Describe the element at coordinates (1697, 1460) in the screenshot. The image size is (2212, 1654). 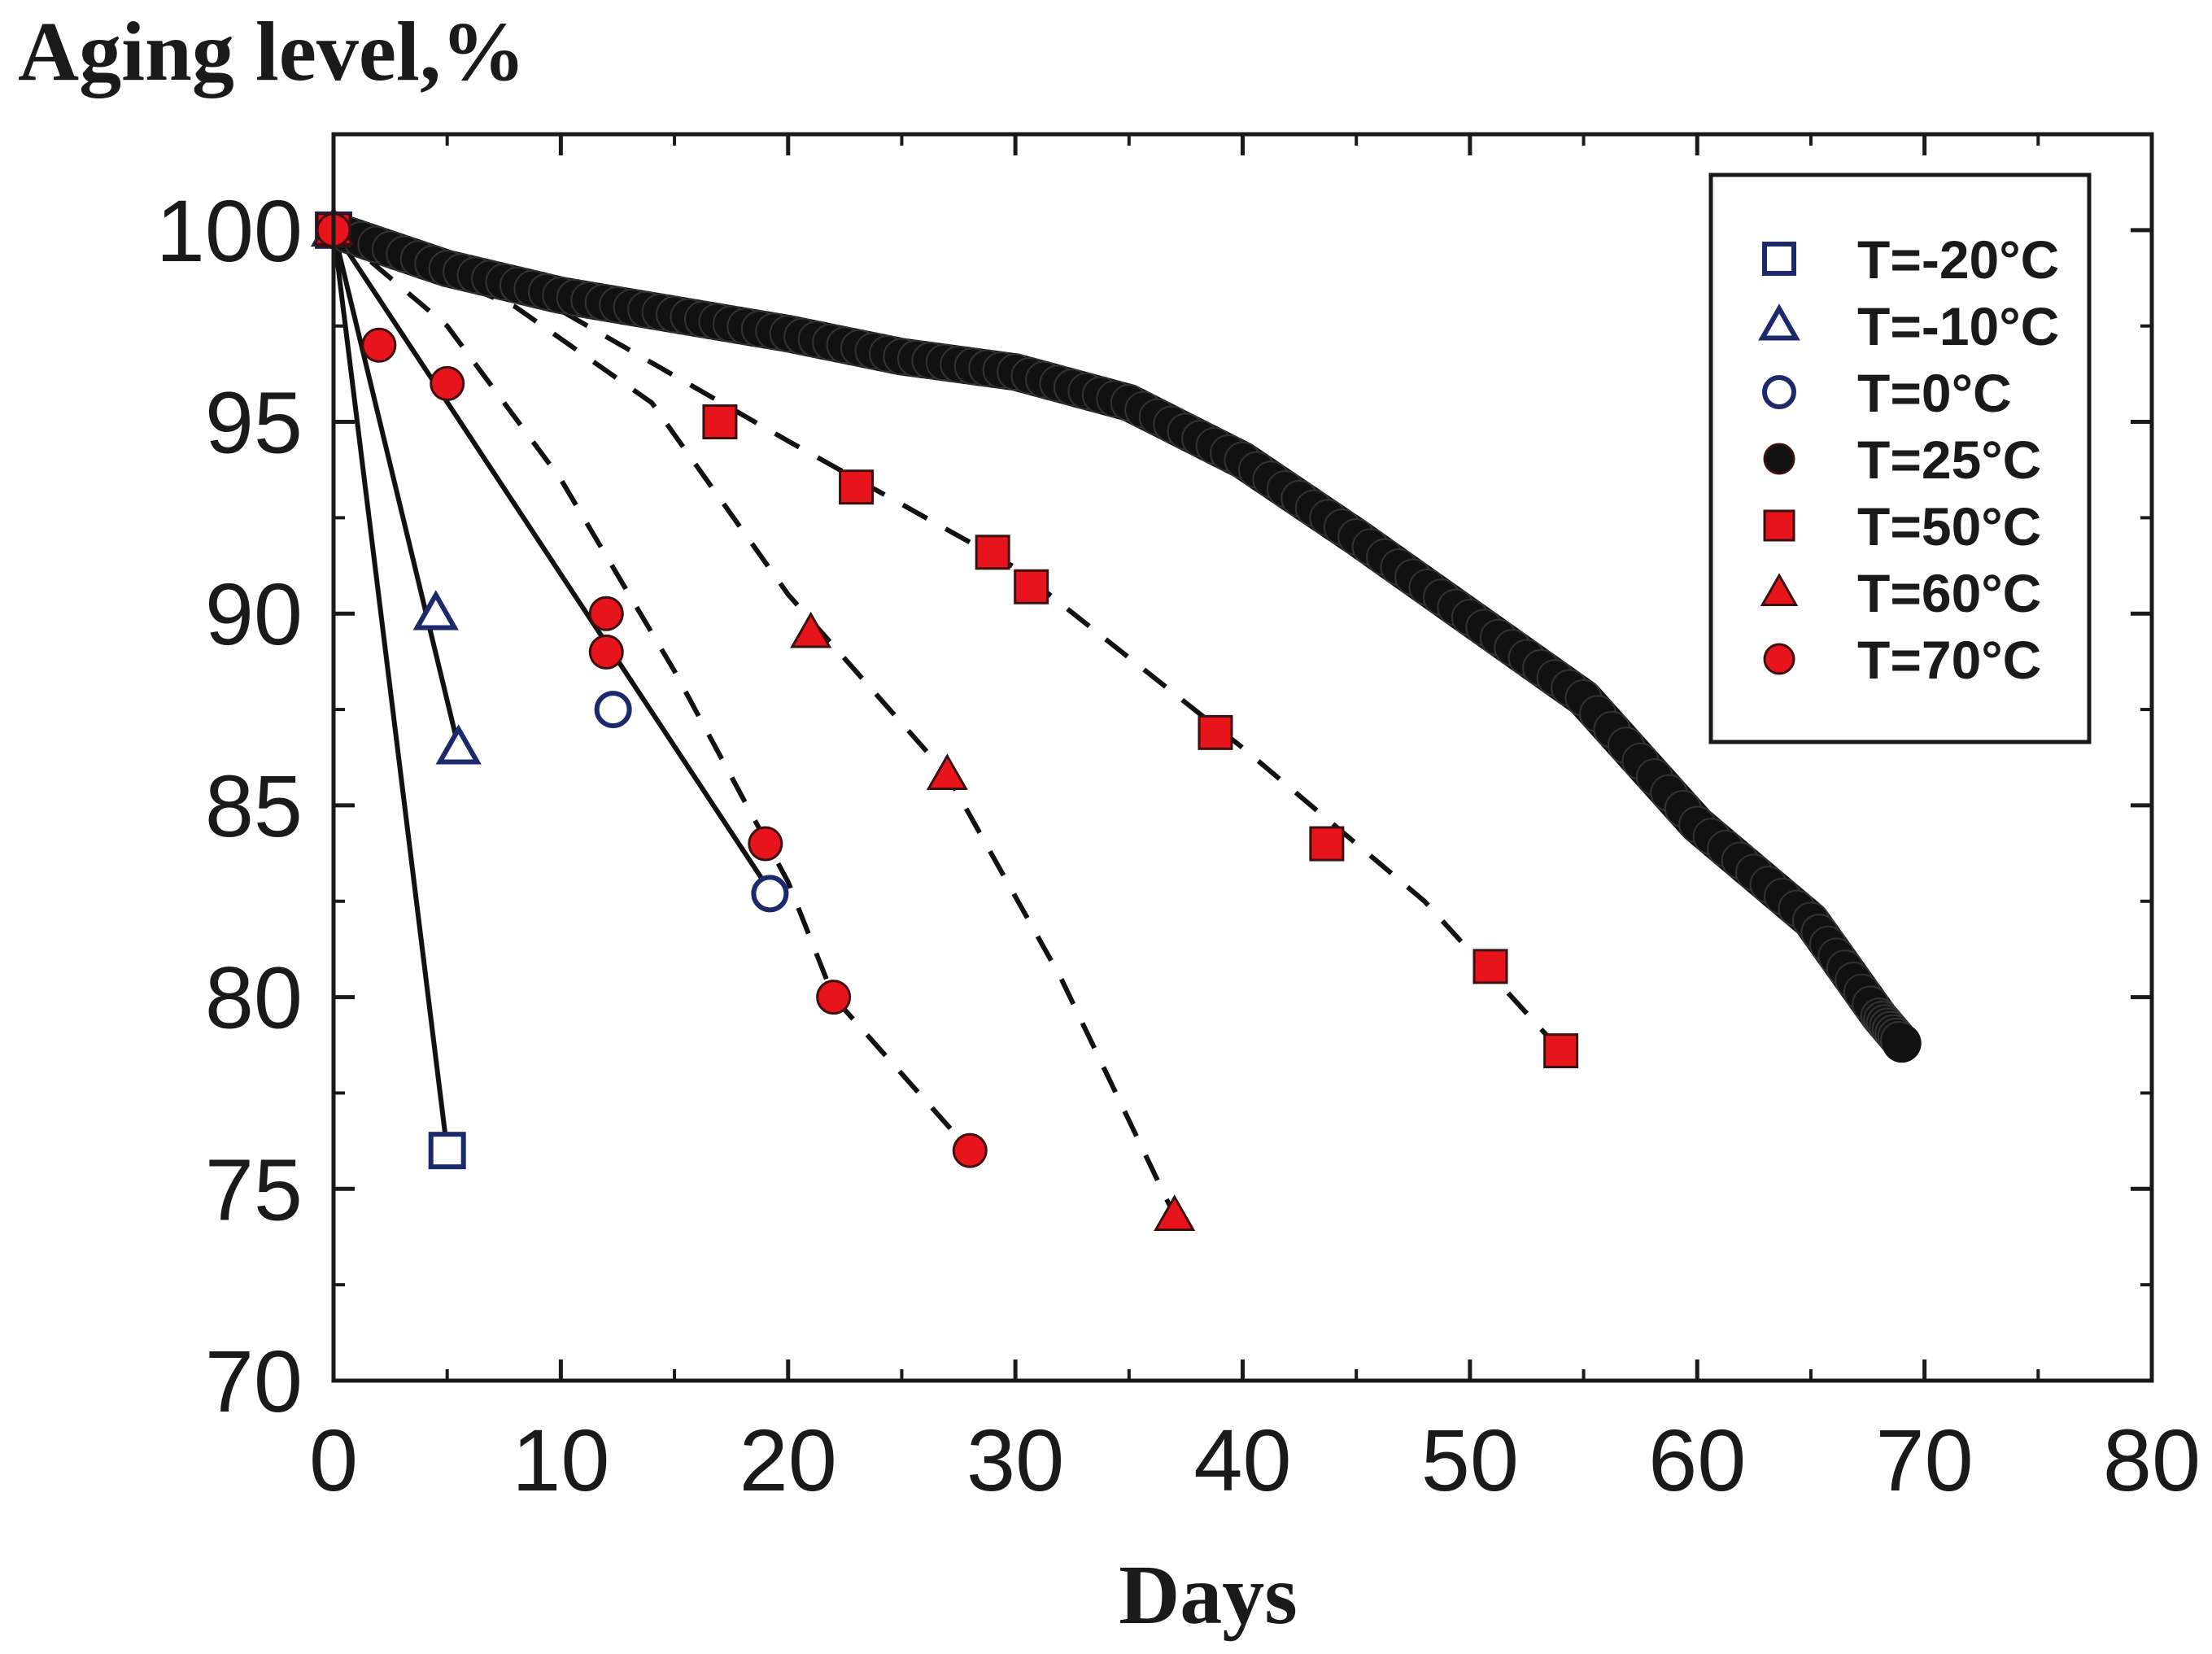
I see `x-tick-label: 60` at that location.